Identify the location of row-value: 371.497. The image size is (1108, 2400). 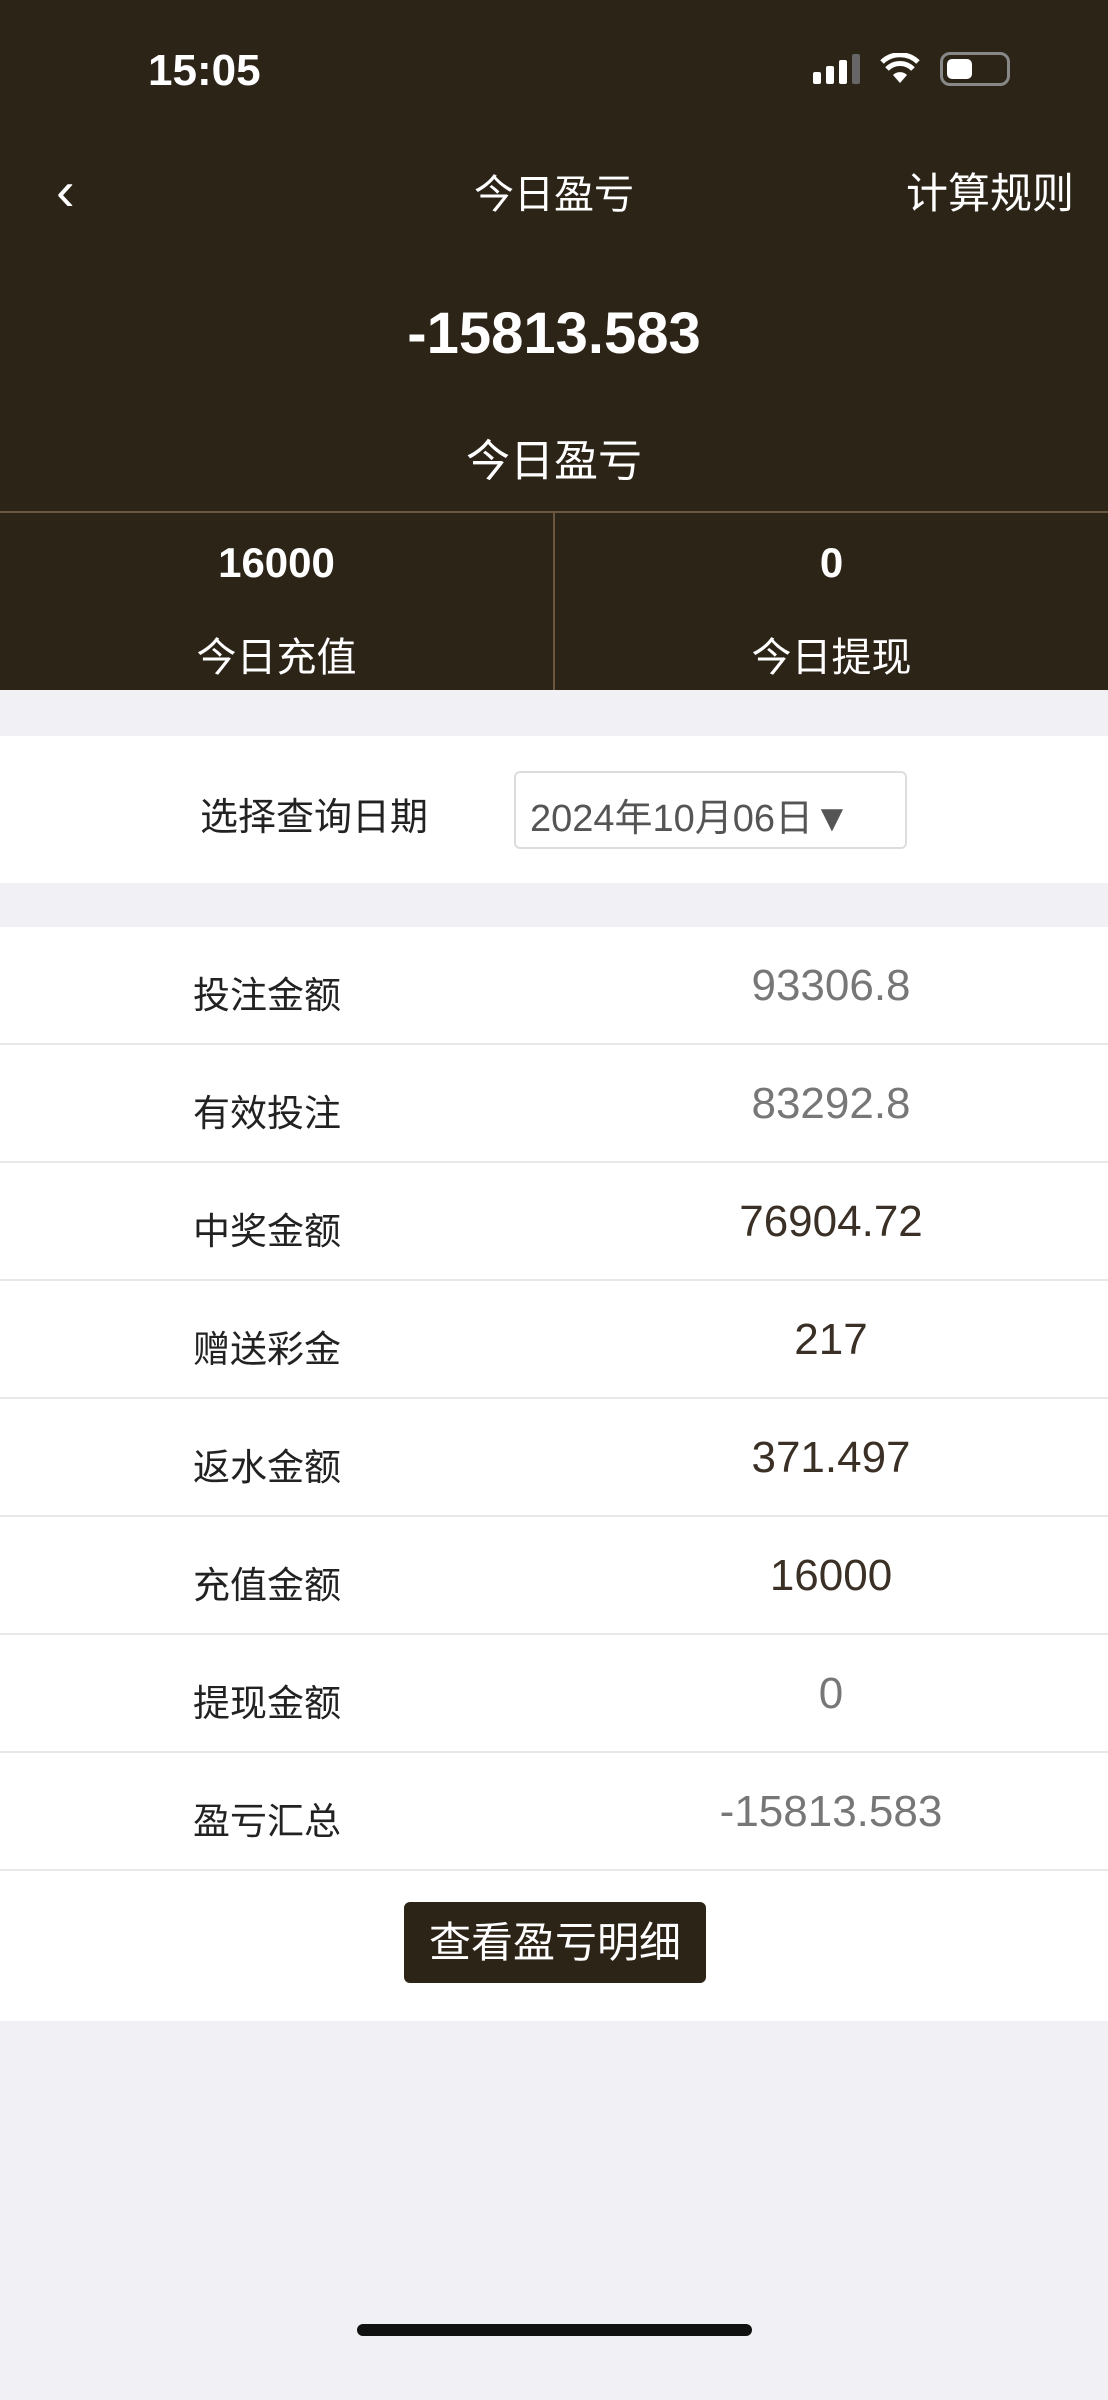
(831, 1457).